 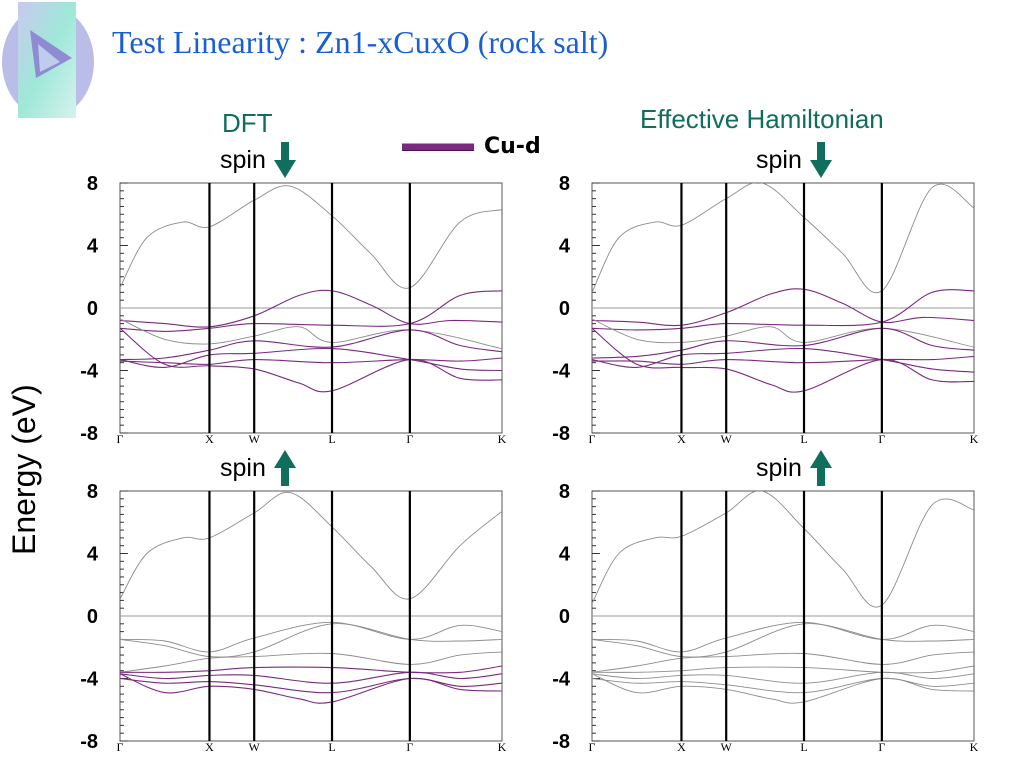 I want to click on y-axis-label: Energy (eV), so click(x=24, y=469).